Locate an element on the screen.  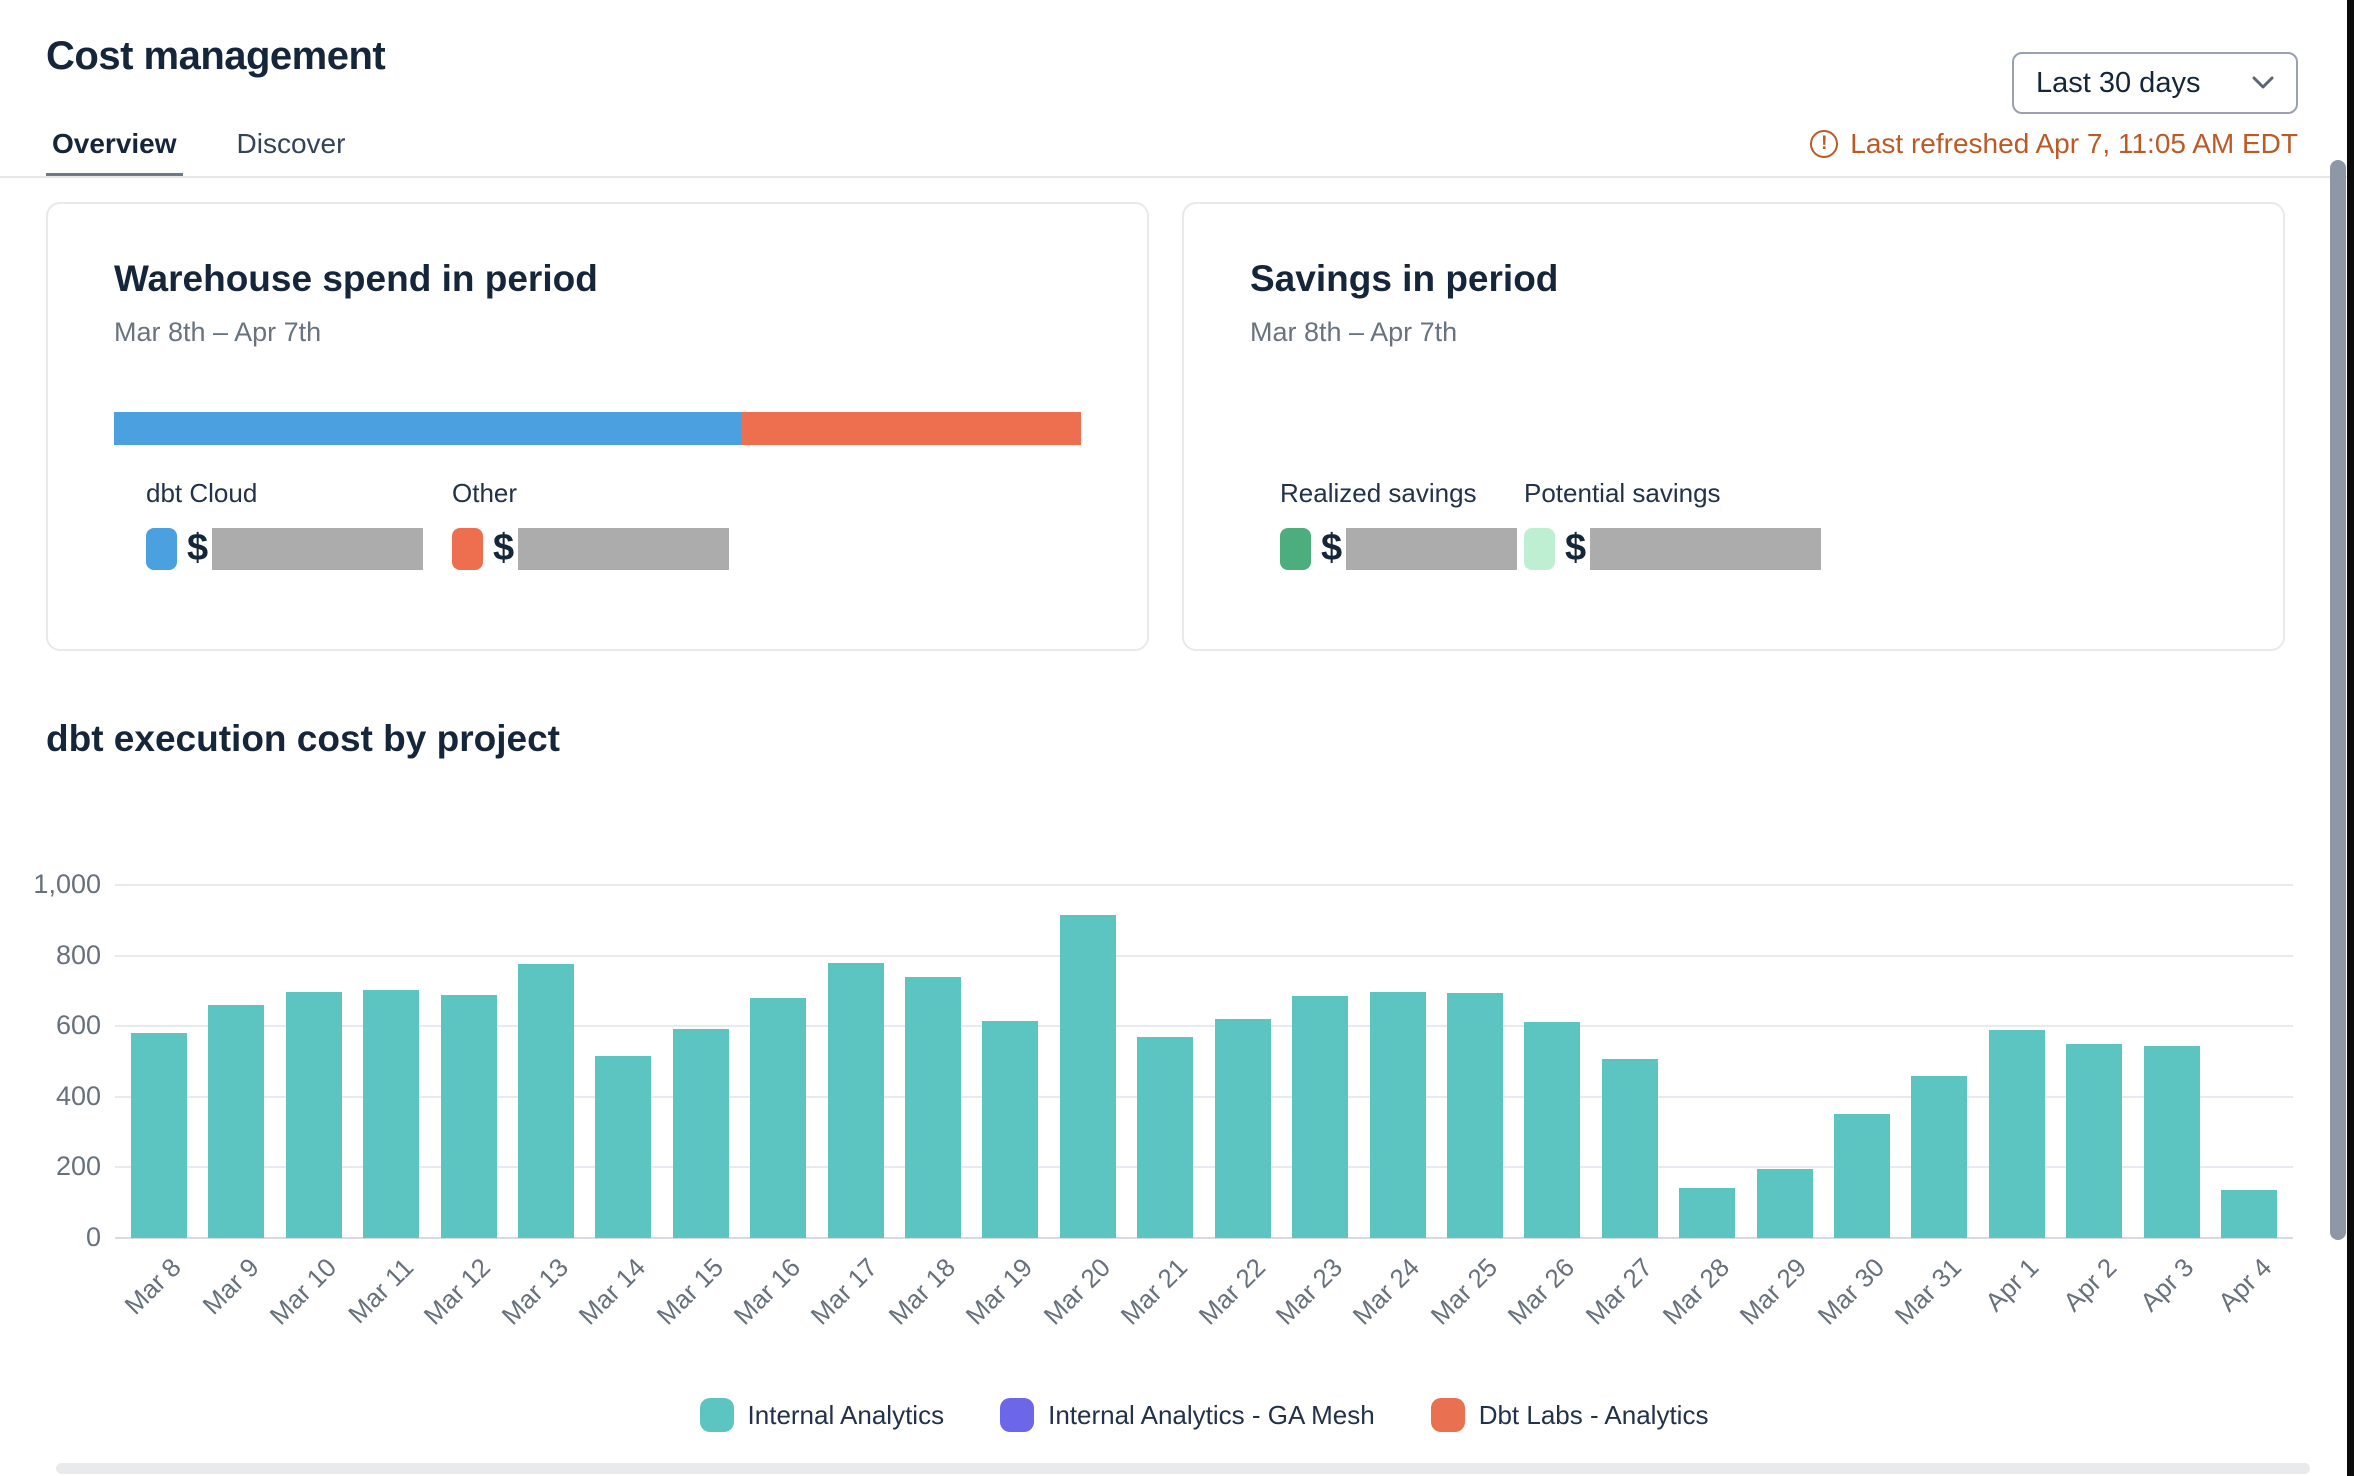
tab-overview: Overview is located at coordinates (114, 153).